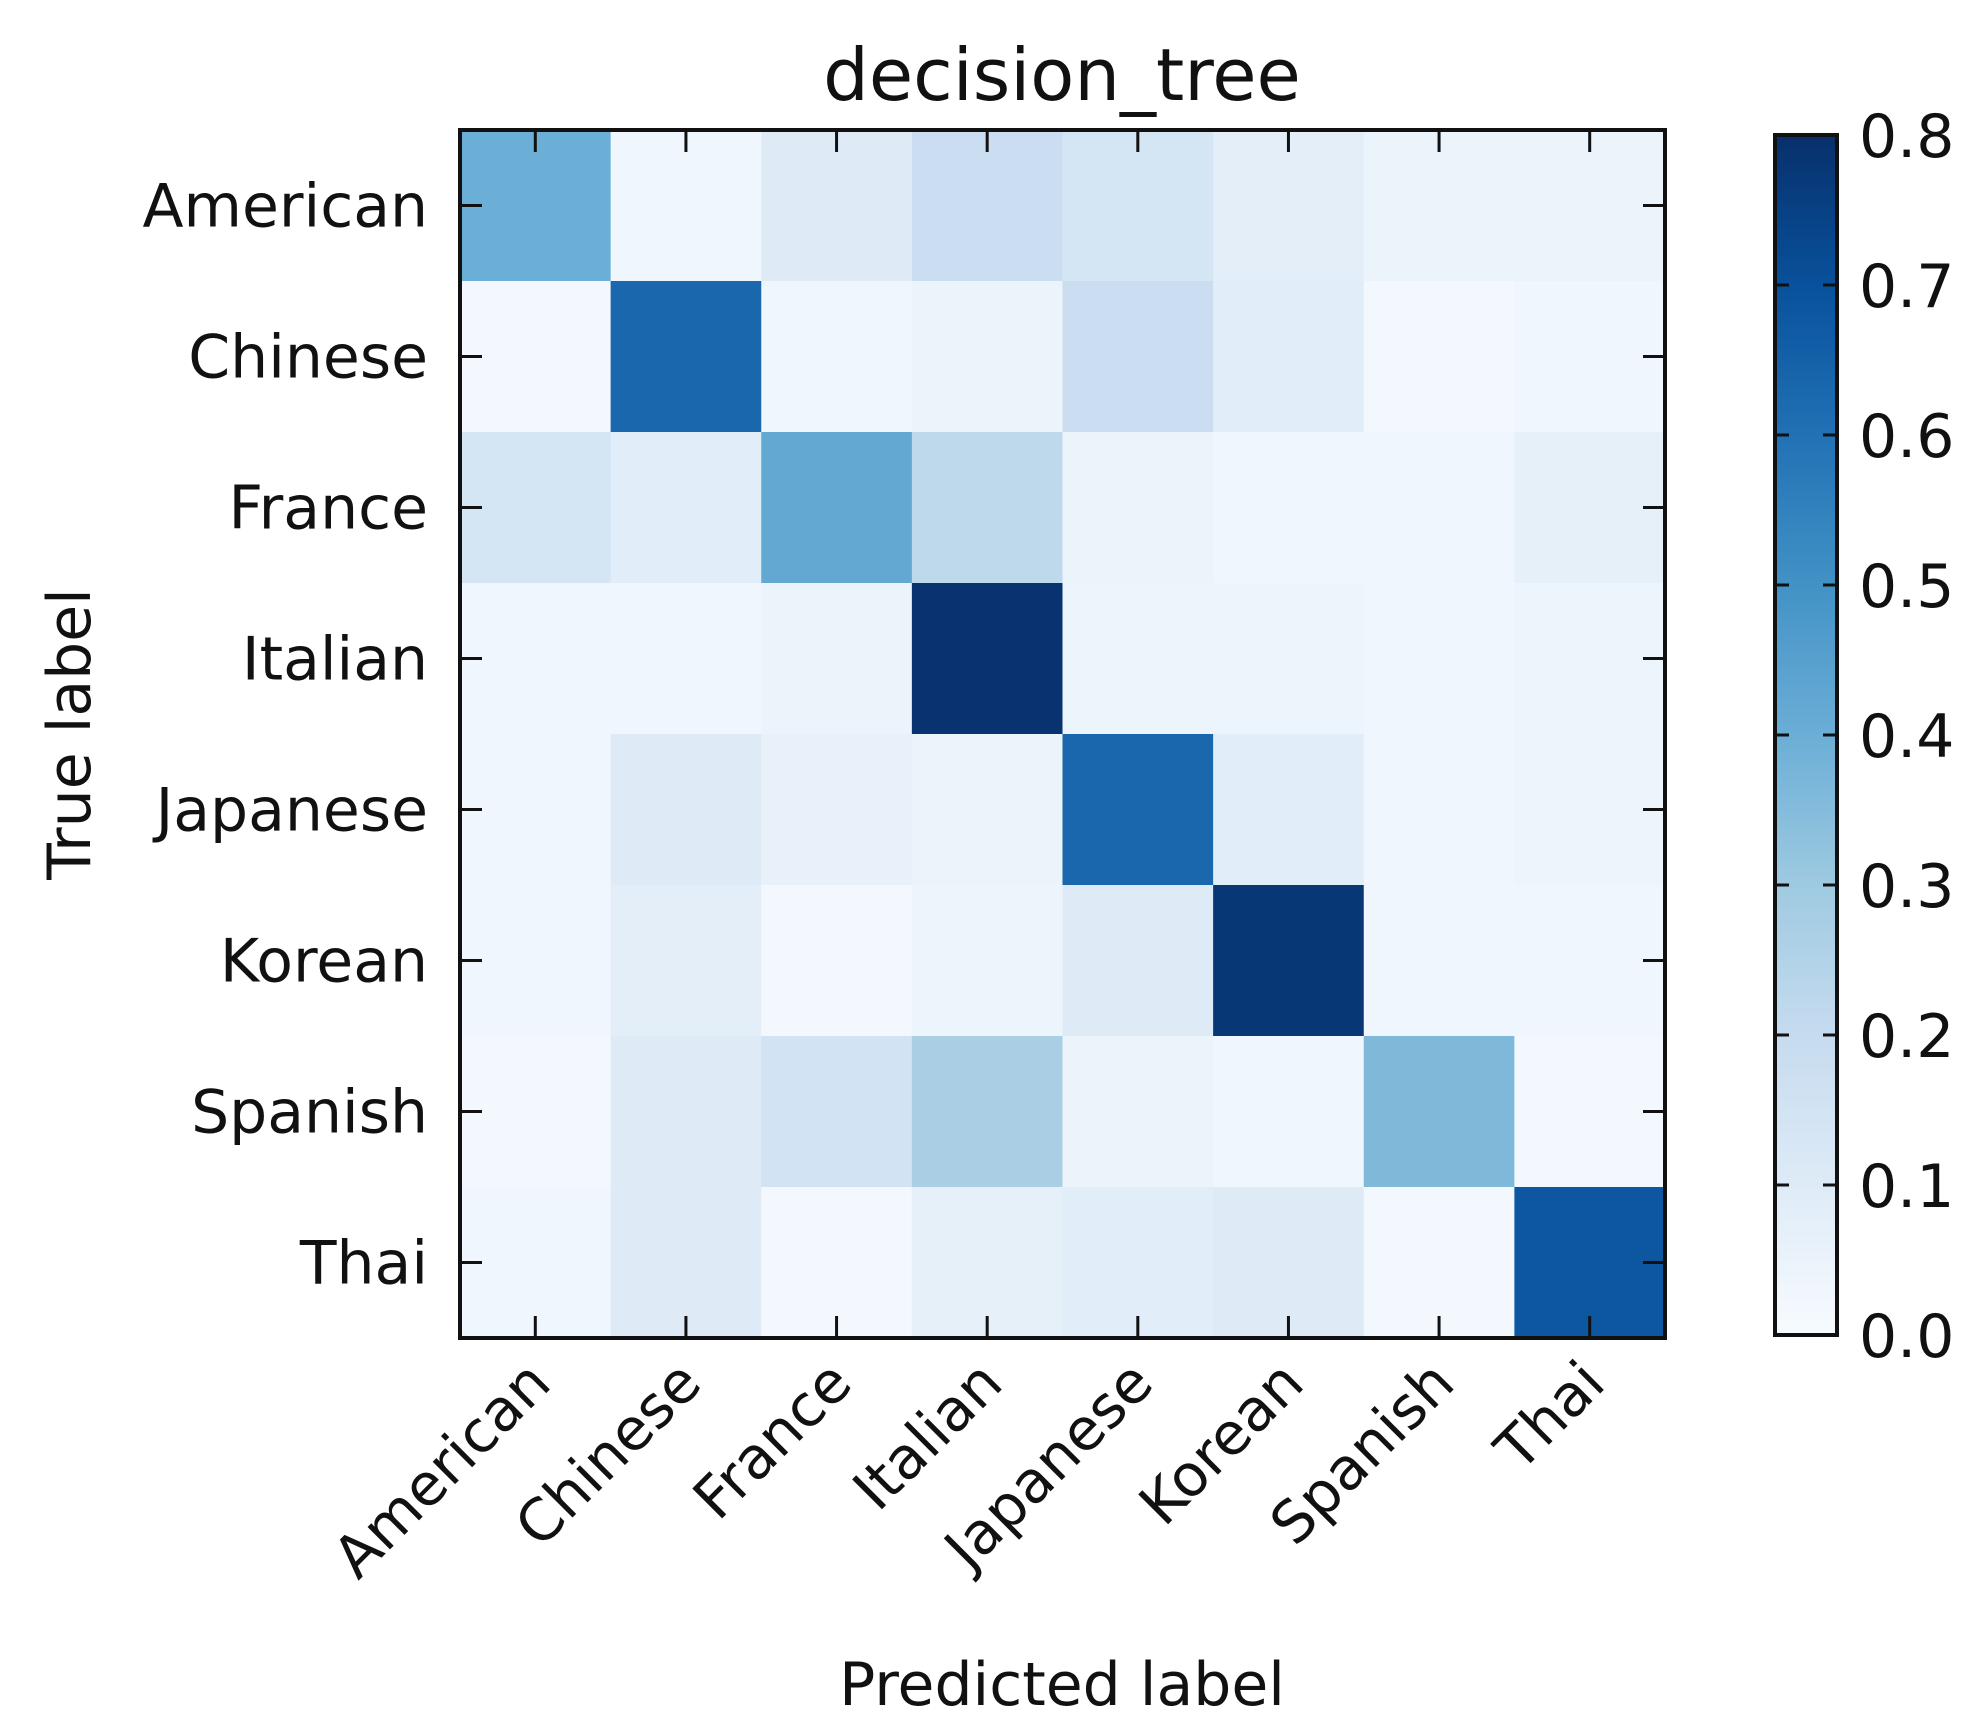 The width and height of the screenshot is (1978, 1730). What do you see at coordinates (686, 1112) in the screenshot?
I see `cell-spanish-chinese` at bounding box center [686, 1112].